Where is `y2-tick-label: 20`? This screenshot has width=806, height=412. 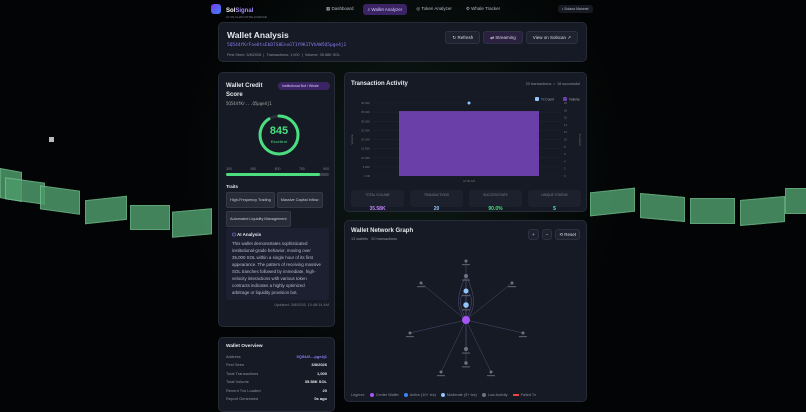 y2-tick-label: 20 is located at coordinates (566, 103).